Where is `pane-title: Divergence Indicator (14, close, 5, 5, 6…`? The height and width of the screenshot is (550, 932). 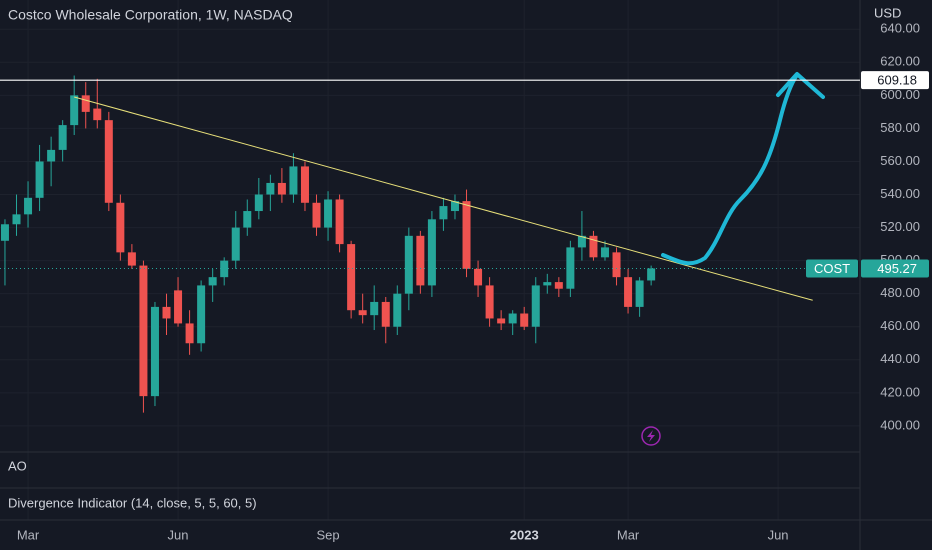 pane-title: Divergence Indicator (14, close, 5, 5, 6… is located at coordinates (132, 502).